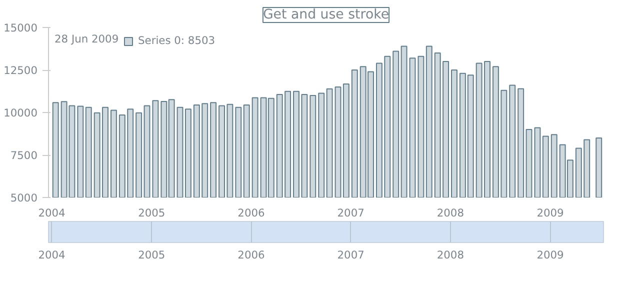 This screenshot has height=300, width=620. I want to click on y-tick-label: 7500, so click(24, 155).